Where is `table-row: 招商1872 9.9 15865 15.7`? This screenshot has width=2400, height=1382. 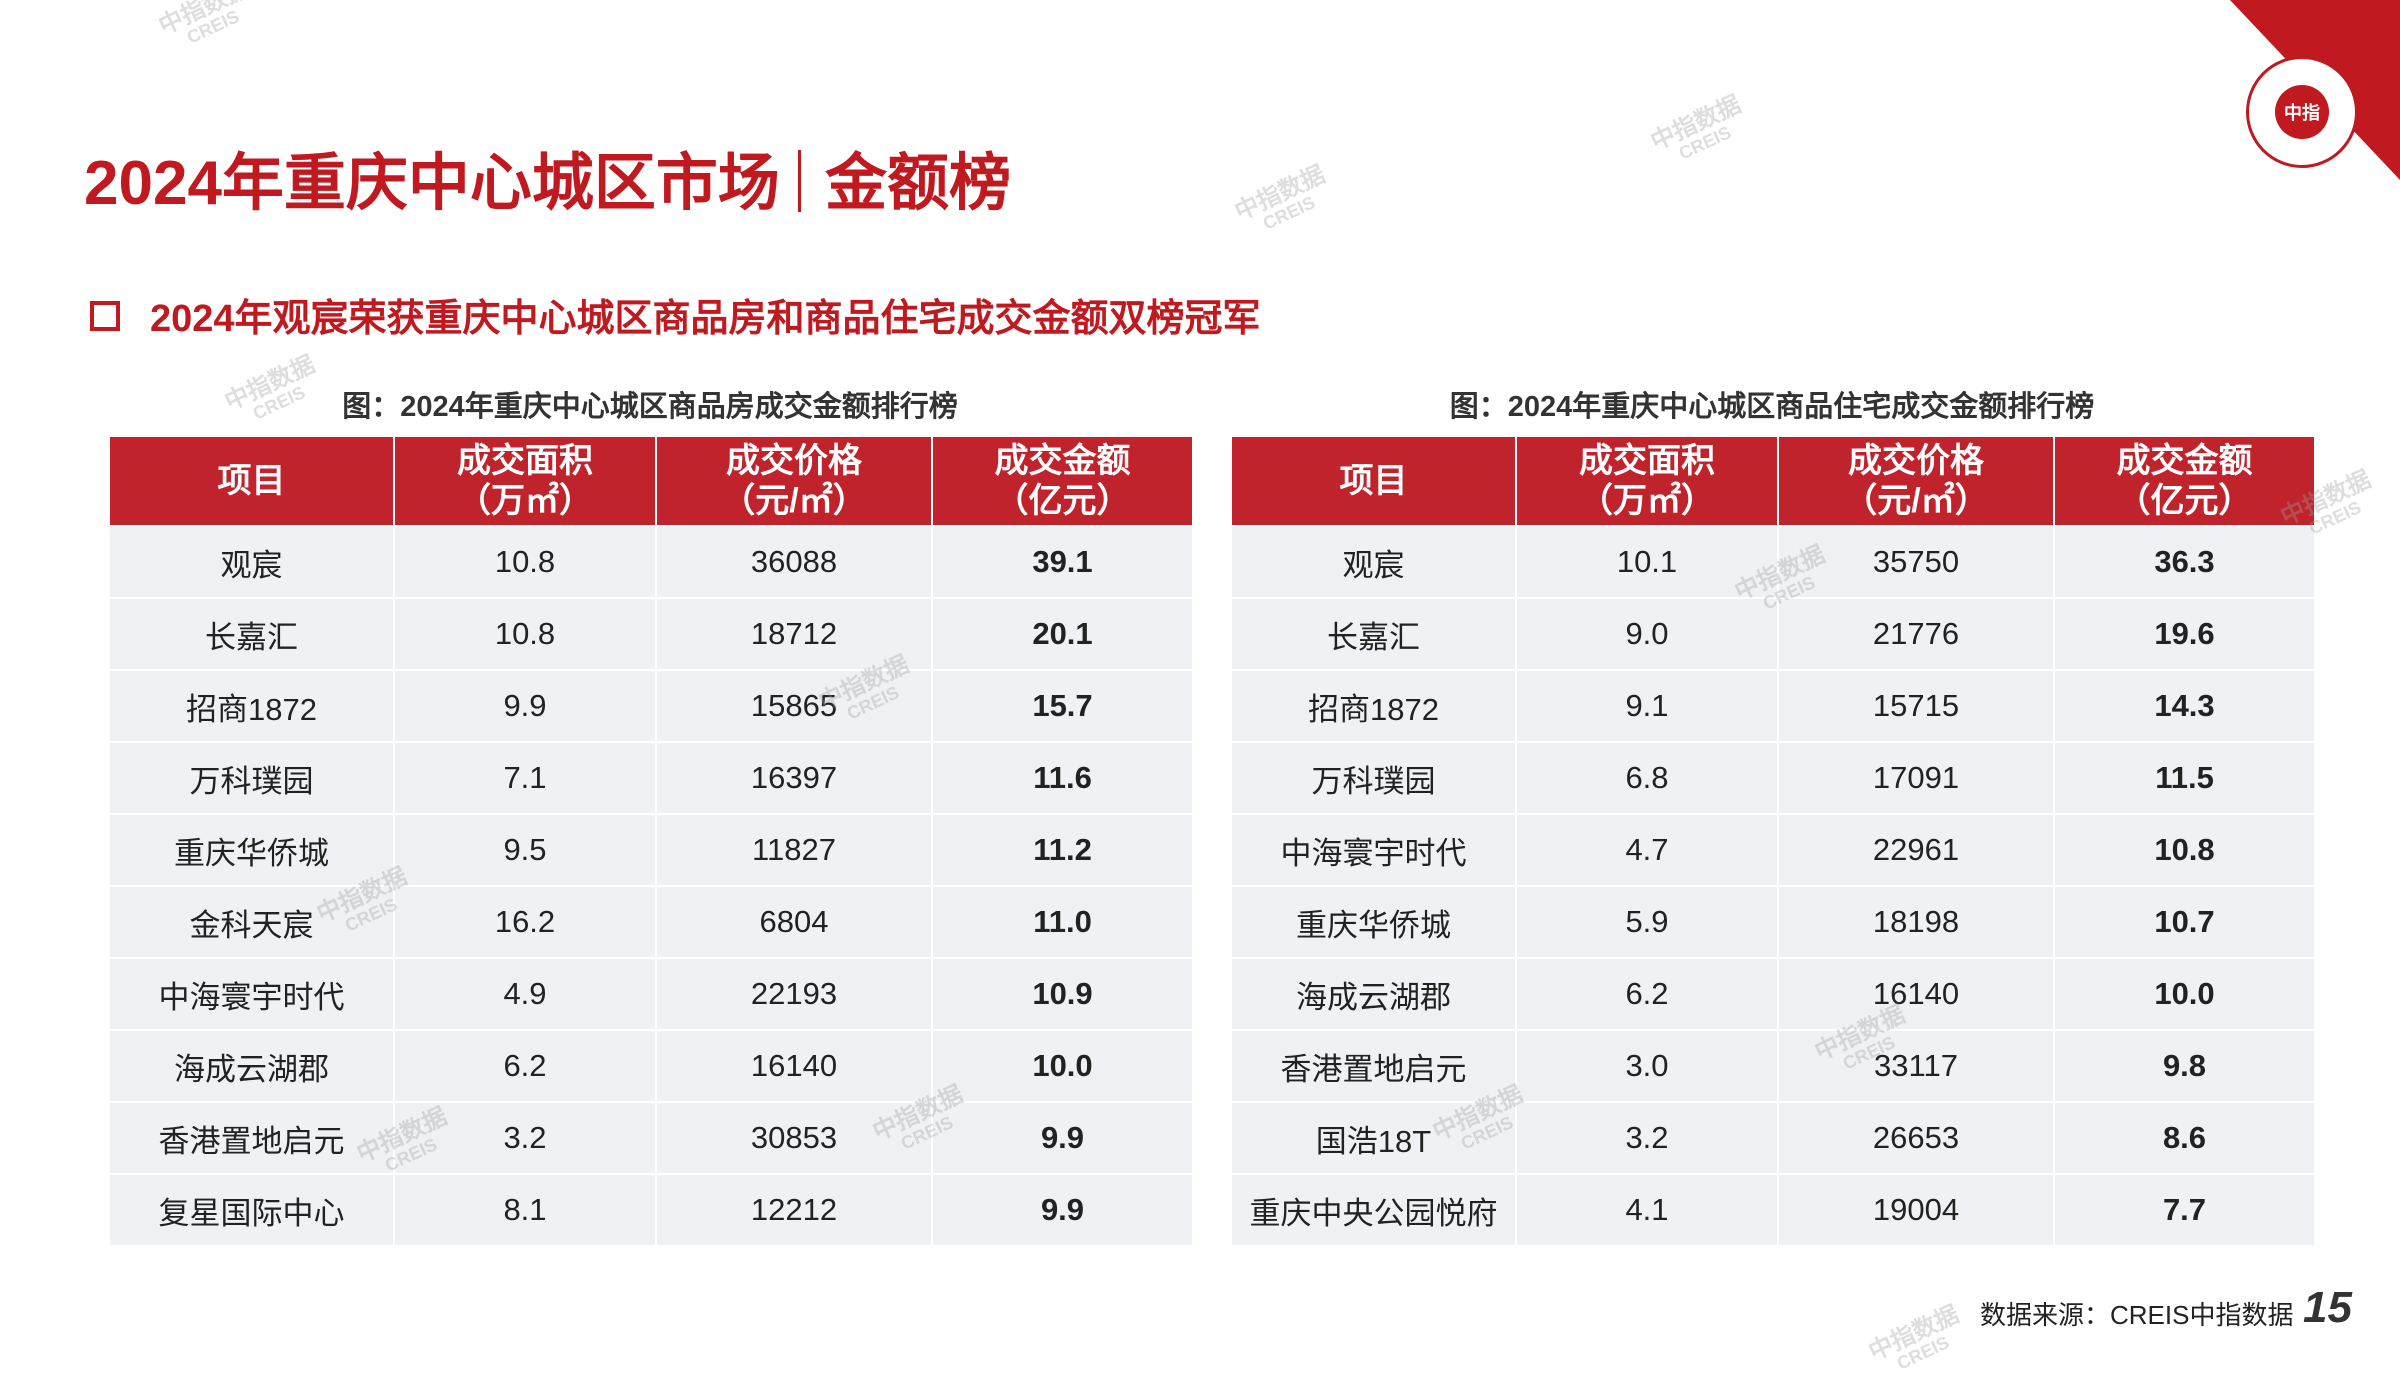
table-row: 招商1872 9.9 15865 15.7 is located at coordinates (651, 705).